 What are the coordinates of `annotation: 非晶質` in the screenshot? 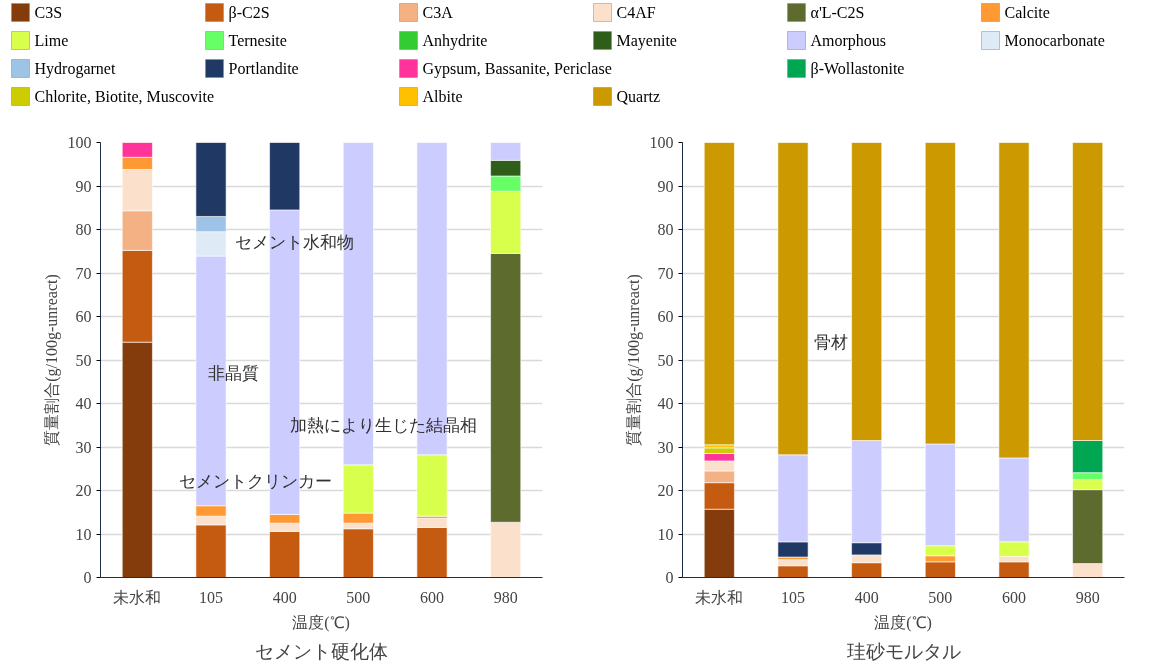 It's located at (233, 373).